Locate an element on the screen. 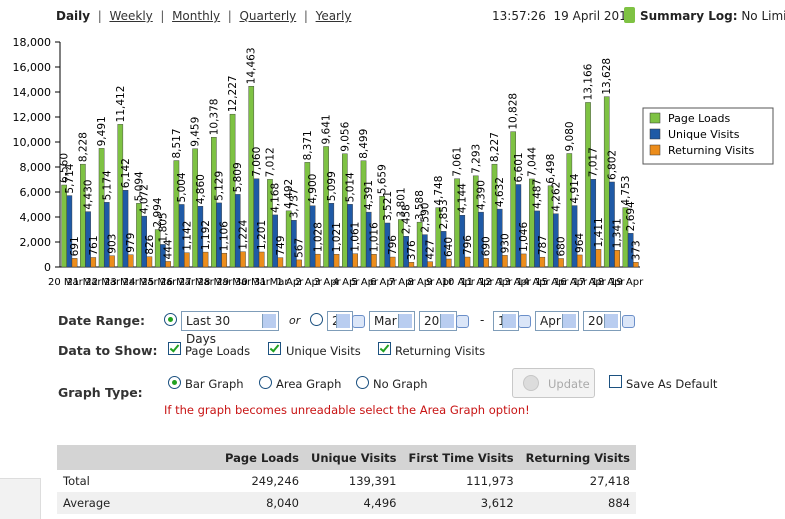  value-label: 1,411 is located at coordinates (599, 232).